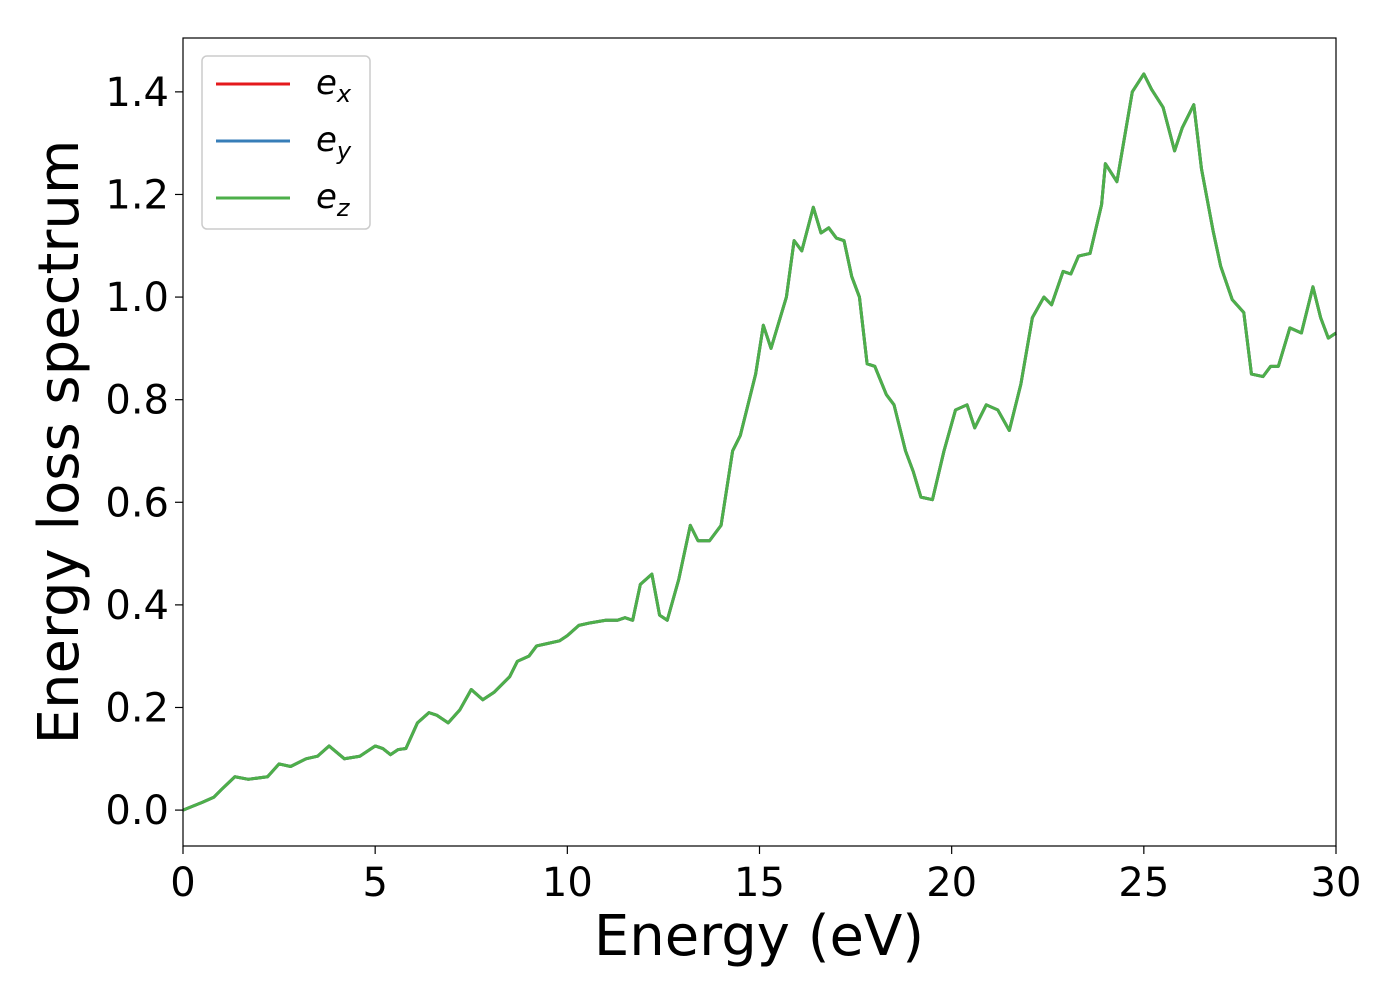  I want to click on y-axis-label: Energy loss spectrum, so click(59, 442).